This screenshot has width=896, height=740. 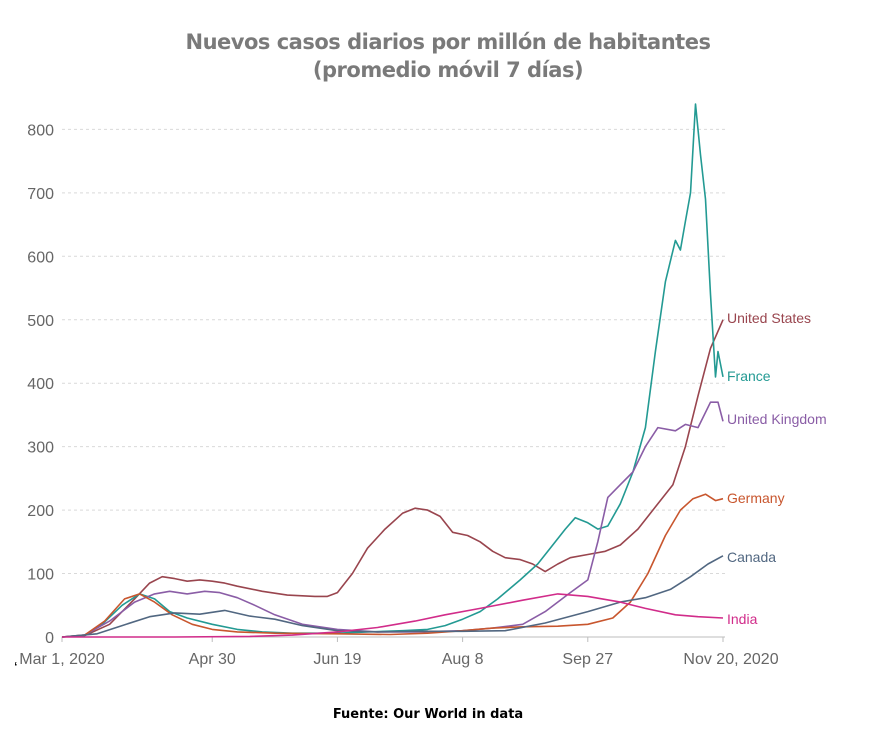 I want to click on y-axis-ticks: 0 100 200 300 400 500 600 700 800, so click(x=40, y=384).